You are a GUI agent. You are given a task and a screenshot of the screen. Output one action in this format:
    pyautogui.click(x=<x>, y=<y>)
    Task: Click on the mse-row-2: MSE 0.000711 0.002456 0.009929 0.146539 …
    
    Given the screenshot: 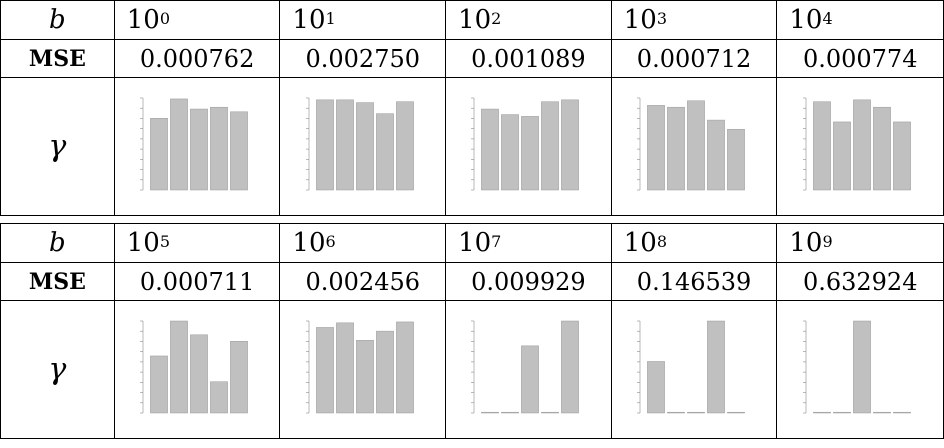 What is the action you would take?
    pyautogui.click(x=472, y=281)
    